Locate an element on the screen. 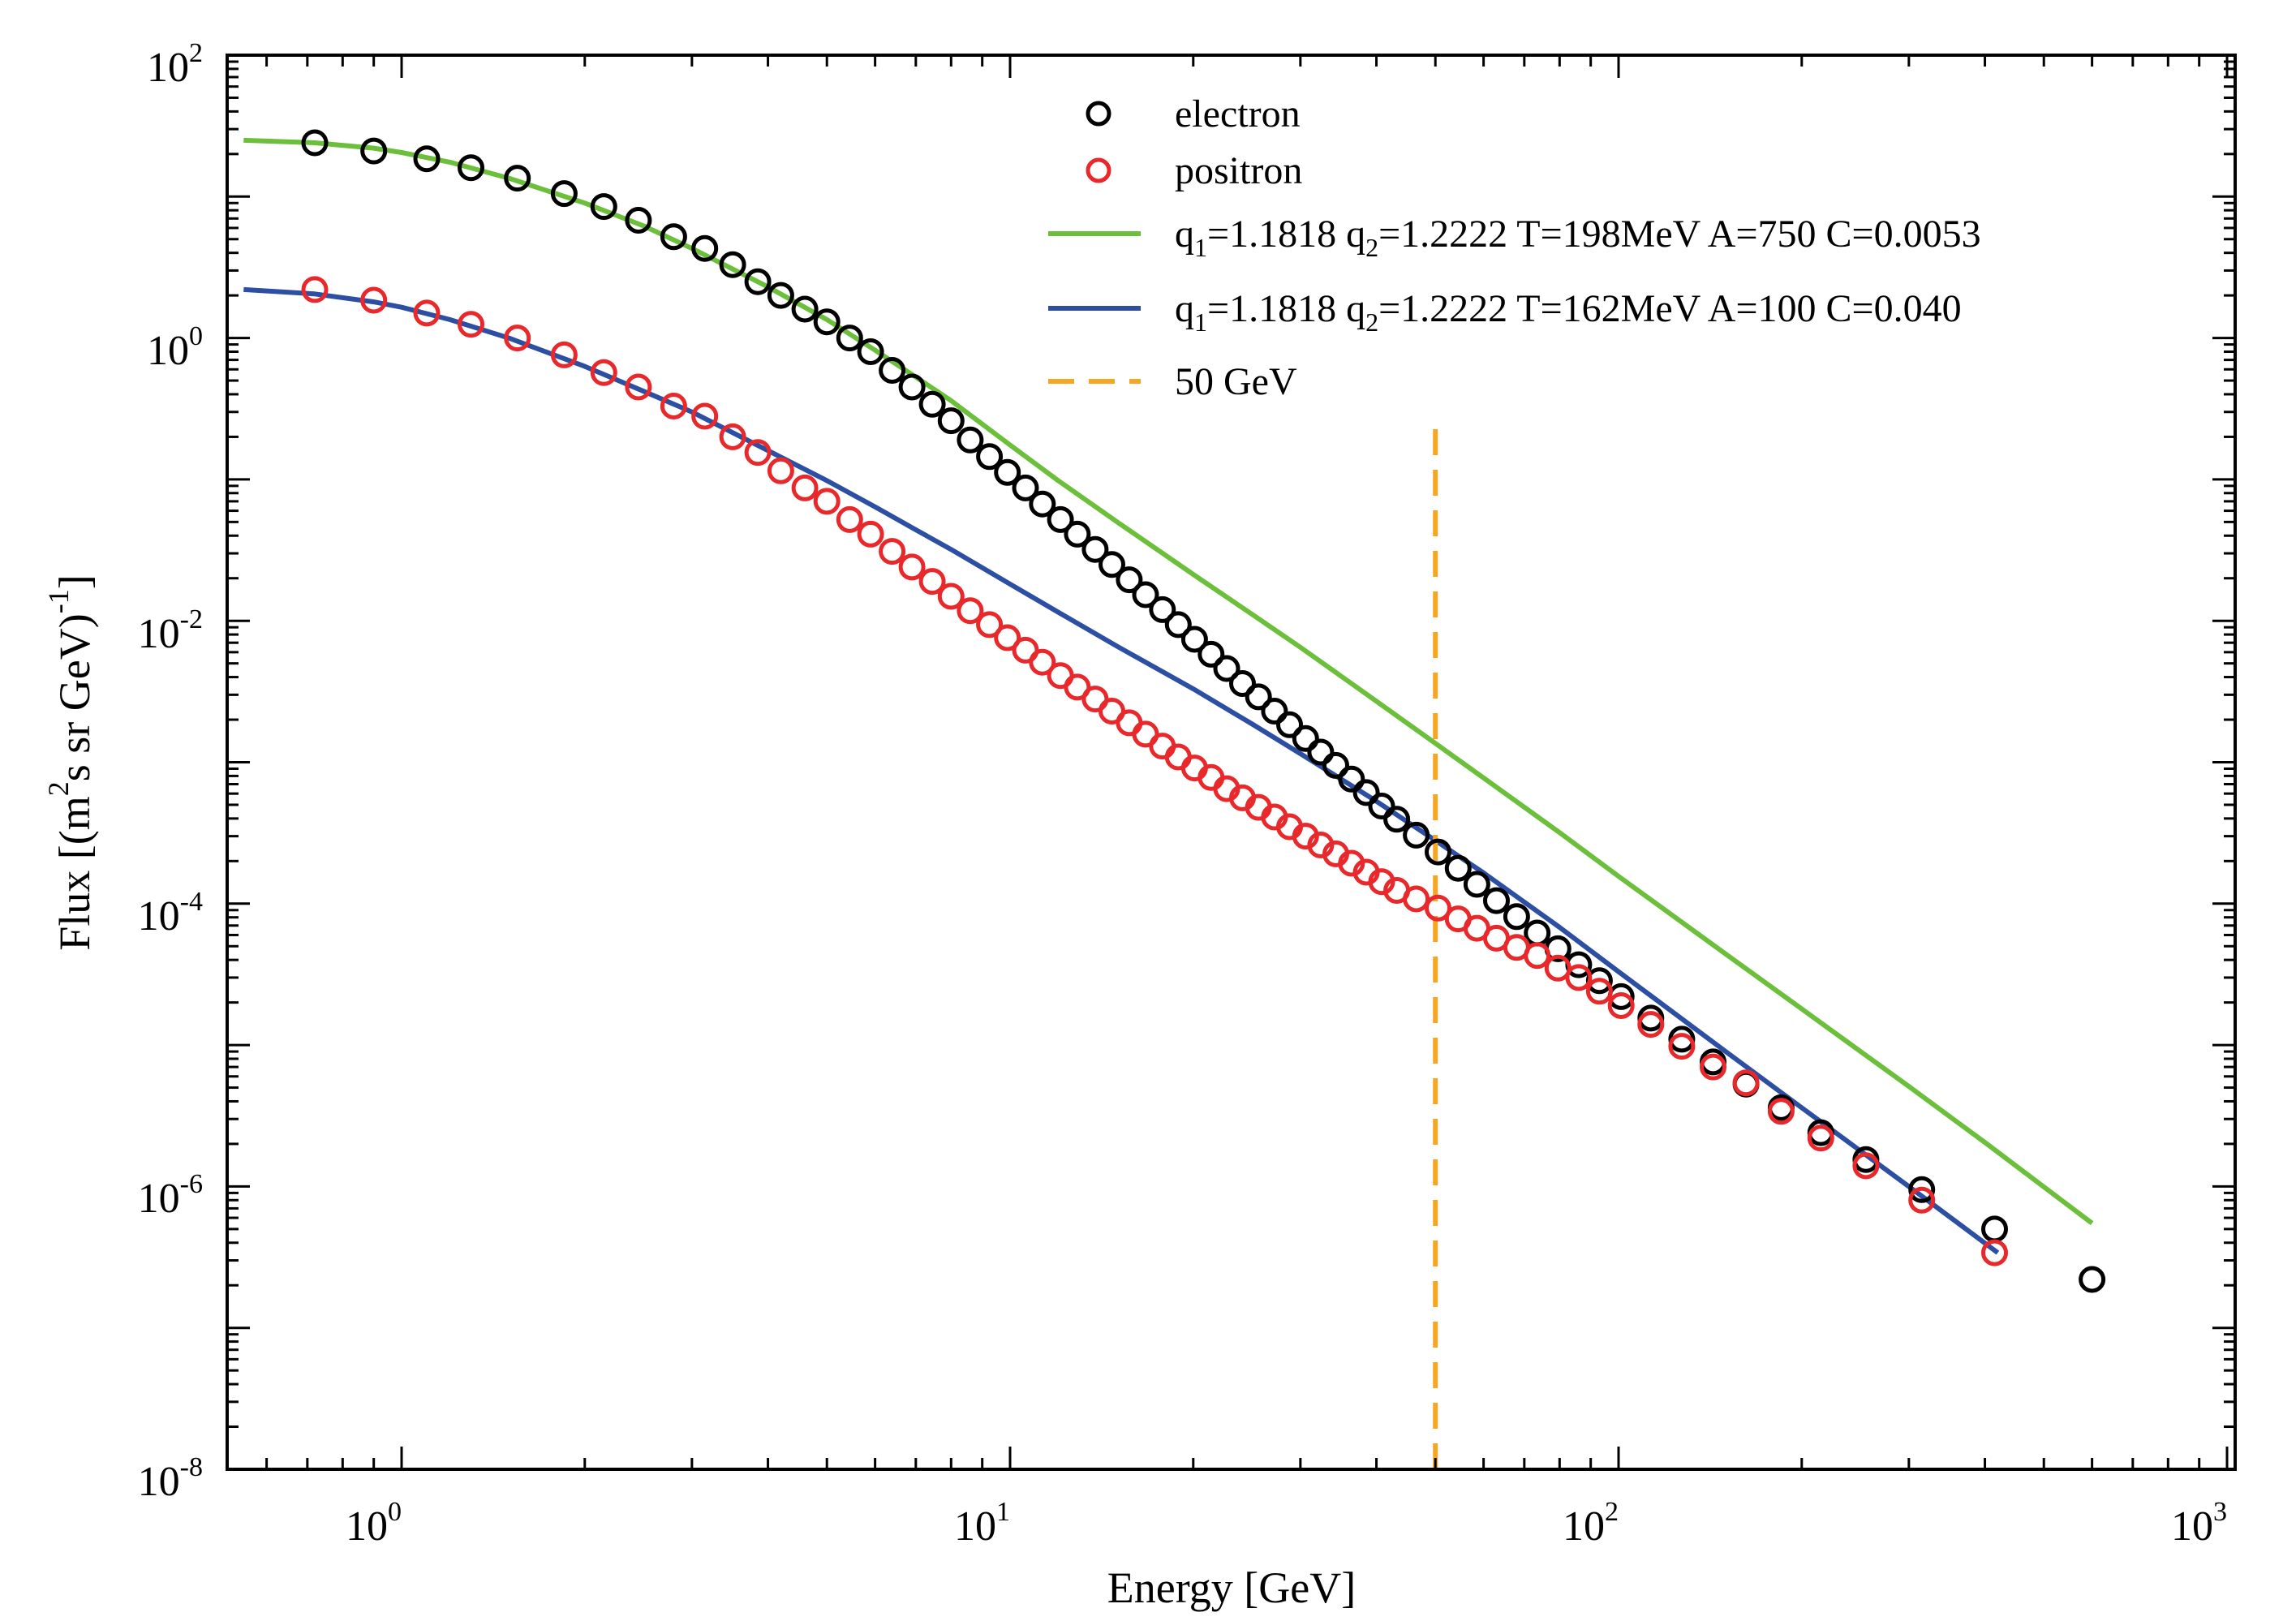 The width and height of the screenshot is (2296, 1621). y-tick-label: 10⁻⁶ is located at coordinates (170, 1195).